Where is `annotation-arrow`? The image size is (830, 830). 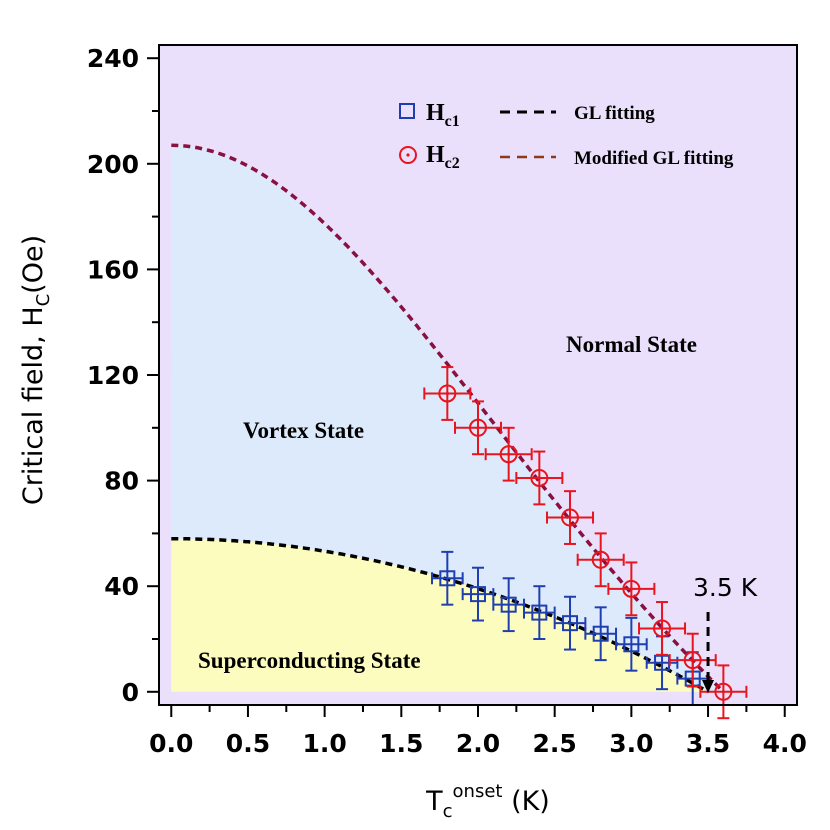
annotation-arrow is located at coordinates (708, 652).